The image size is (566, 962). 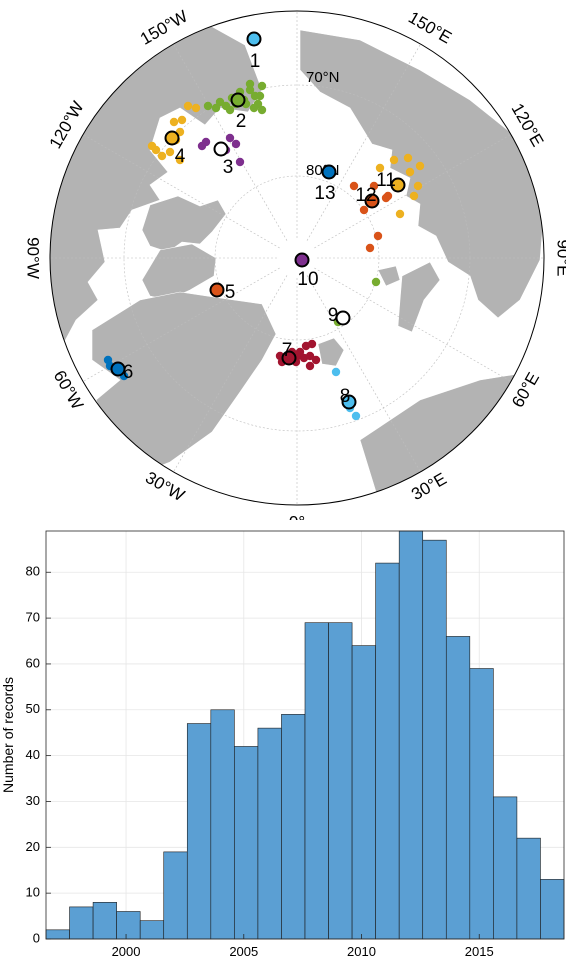 I want to click on y-tick-label: 0, so click(x=36, y=937).